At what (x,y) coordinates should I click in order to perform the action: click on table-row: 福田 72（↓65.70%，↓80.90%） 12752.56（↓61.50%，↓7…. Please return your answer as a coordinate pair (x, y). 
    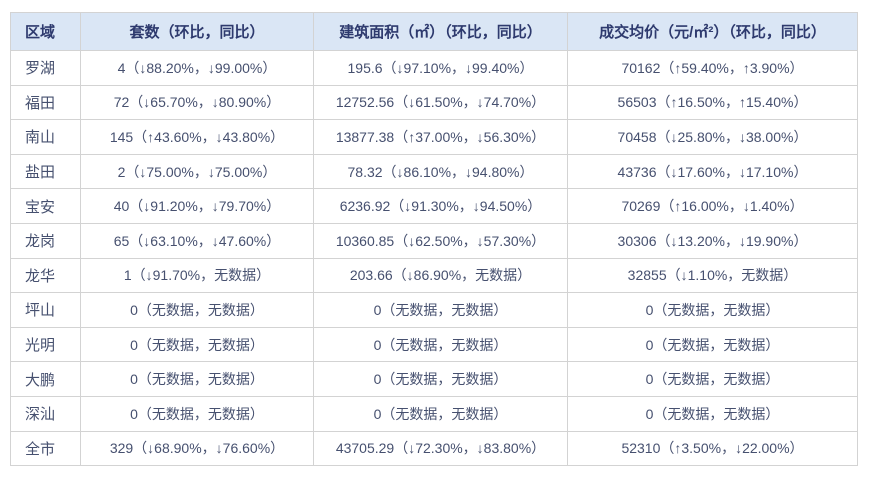
    Looking at the image, I should click on (434, 102).